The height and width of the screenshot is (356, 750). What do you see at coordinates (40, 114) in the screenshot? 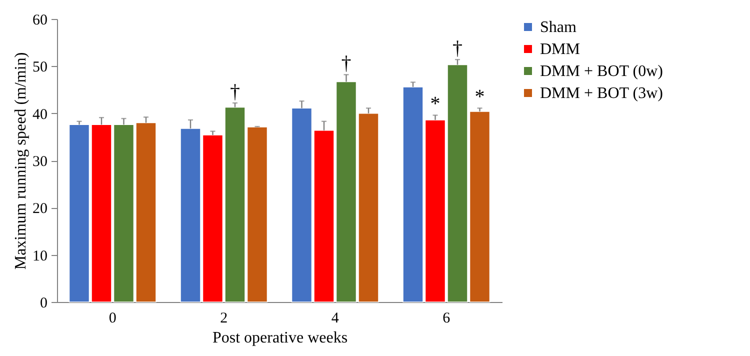
I see `y-tick-label: 40` at bounding box center [40, 114].